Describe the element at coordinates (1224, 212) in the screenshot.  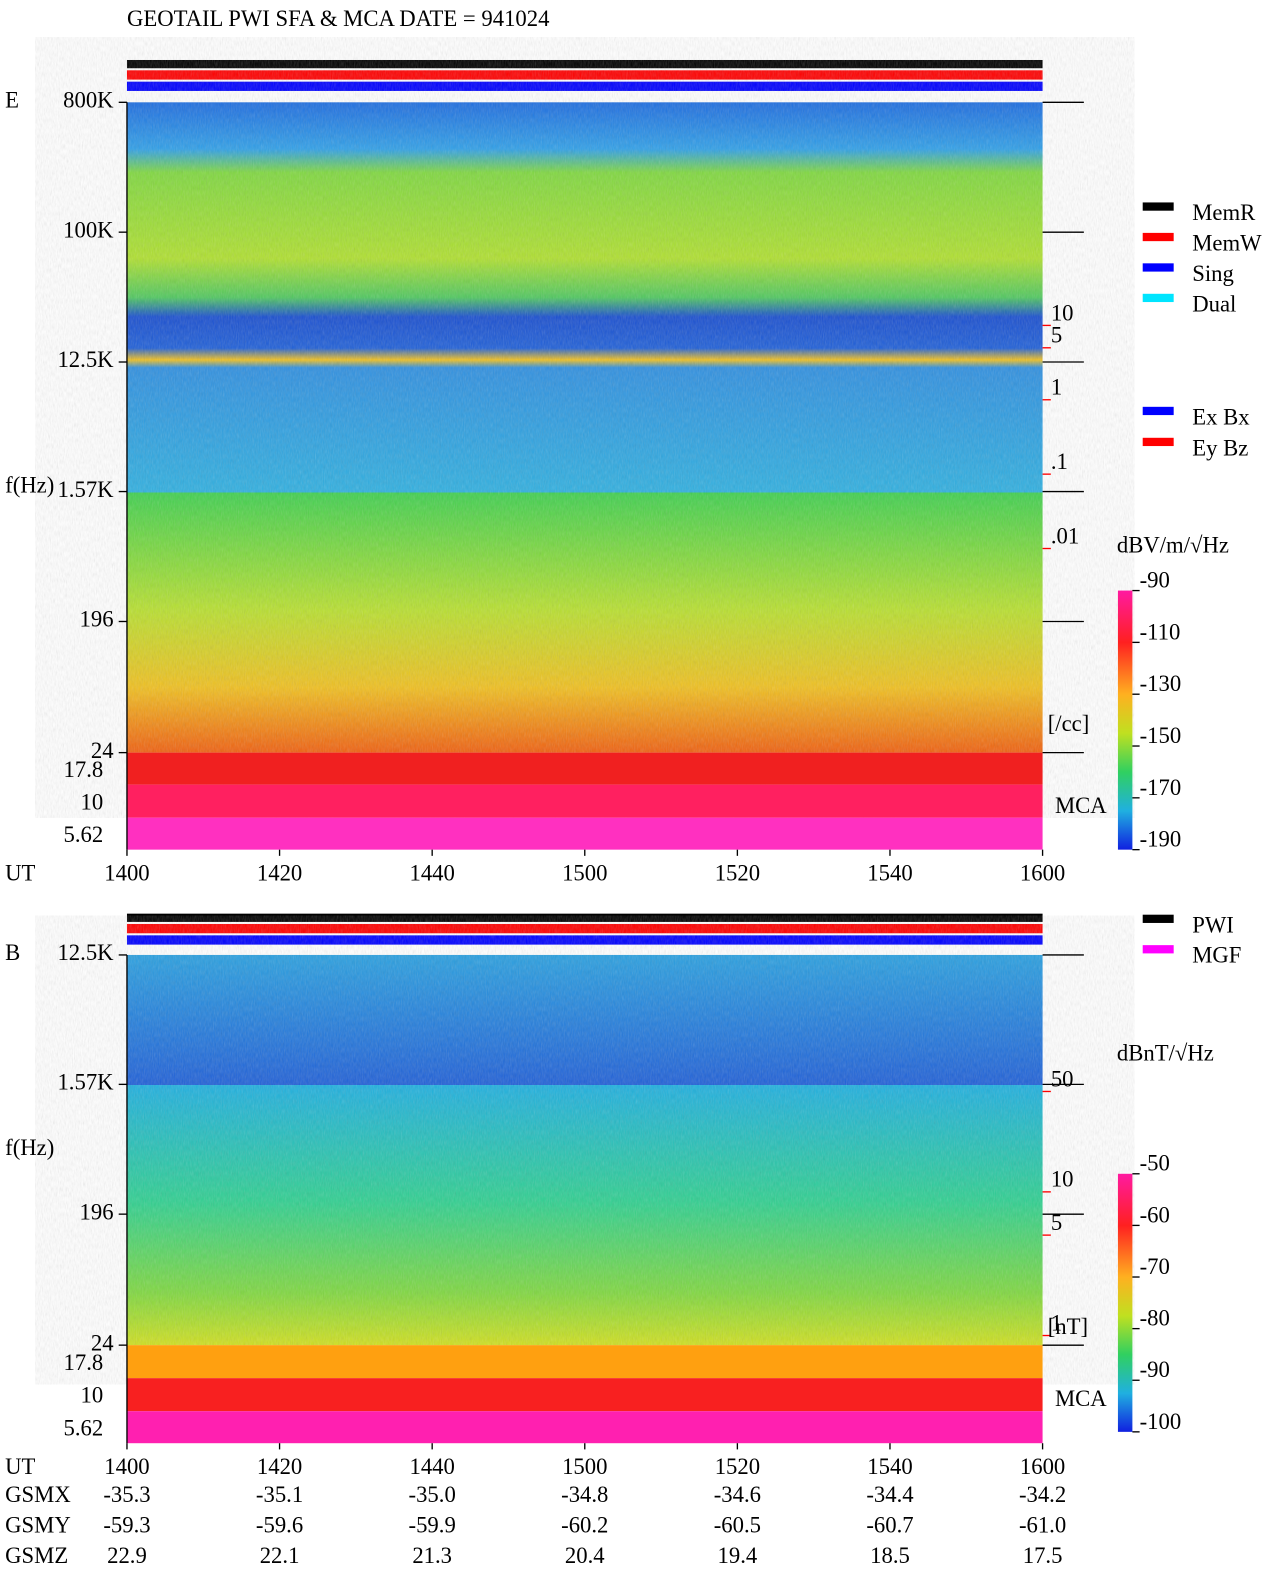
I see `legend-label: MemR` at that location.